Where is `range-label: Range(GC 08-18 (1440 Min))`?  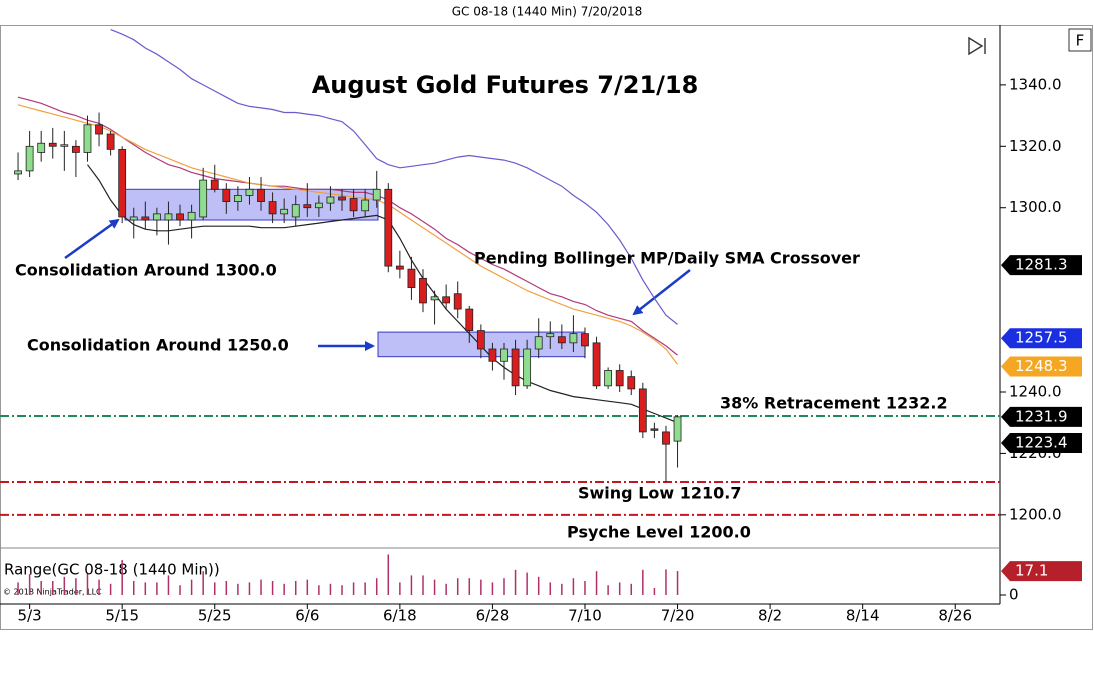 range-label: Range(GC 08-18 (1440 Min)) is located at coordinates (112, 570).